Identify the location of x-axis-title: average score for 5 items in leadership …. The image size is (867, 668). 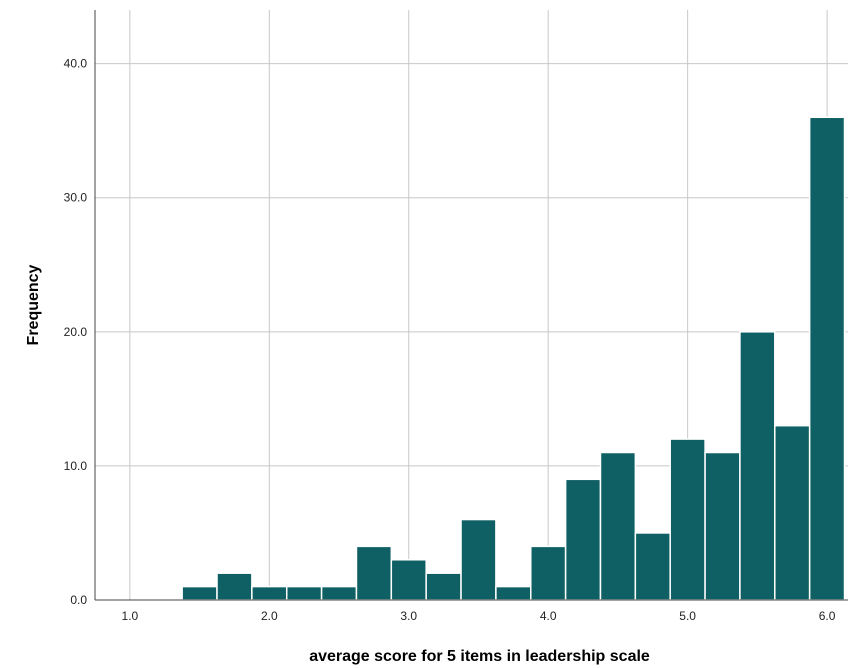
(479, 656).